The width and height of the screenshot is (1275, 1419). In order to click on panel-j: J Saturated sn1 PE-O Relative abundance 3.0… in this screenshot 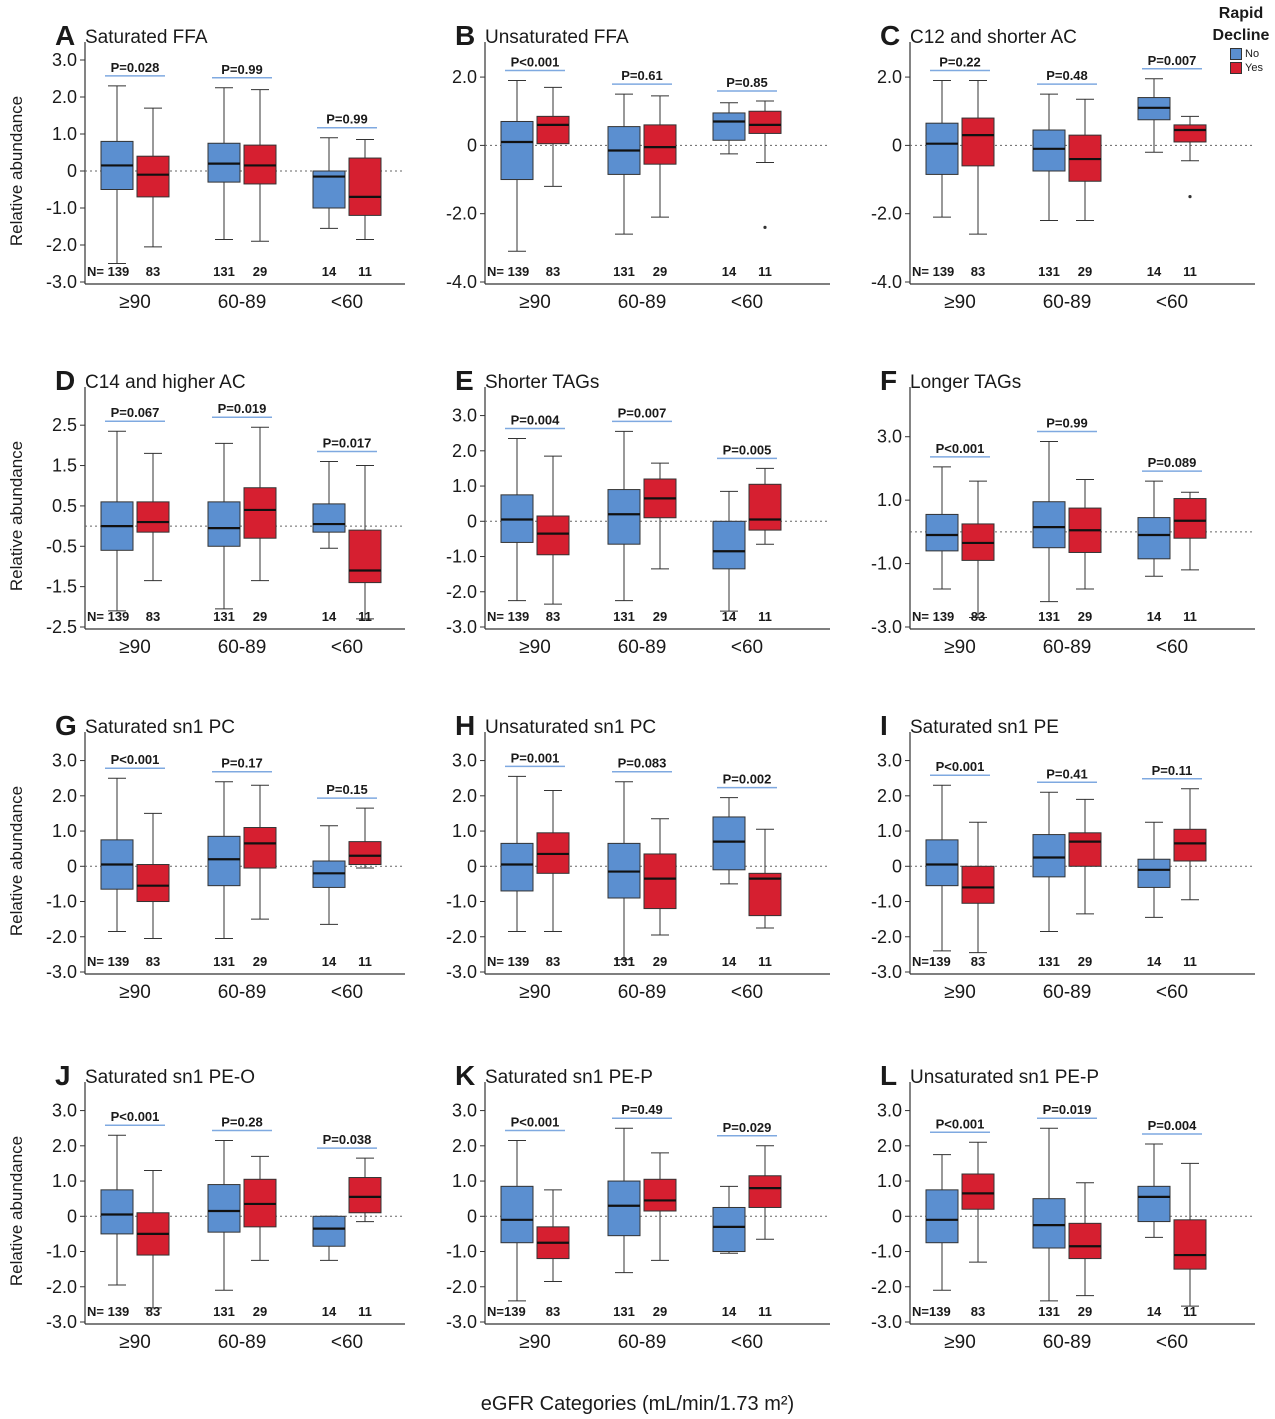, I will do `click(206, 1206)`.